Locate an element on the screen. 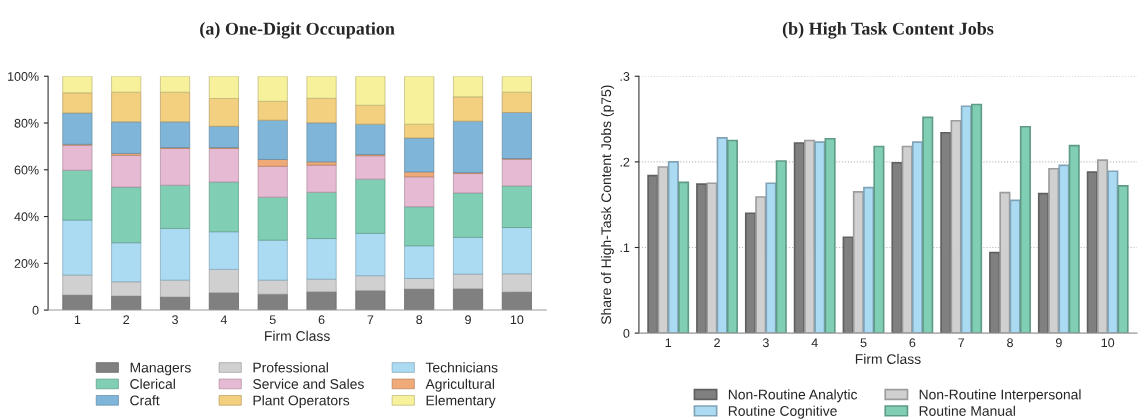 This screenshot has width=1145, height=419. legend-label: Professional is located at coordinates (290, 367).